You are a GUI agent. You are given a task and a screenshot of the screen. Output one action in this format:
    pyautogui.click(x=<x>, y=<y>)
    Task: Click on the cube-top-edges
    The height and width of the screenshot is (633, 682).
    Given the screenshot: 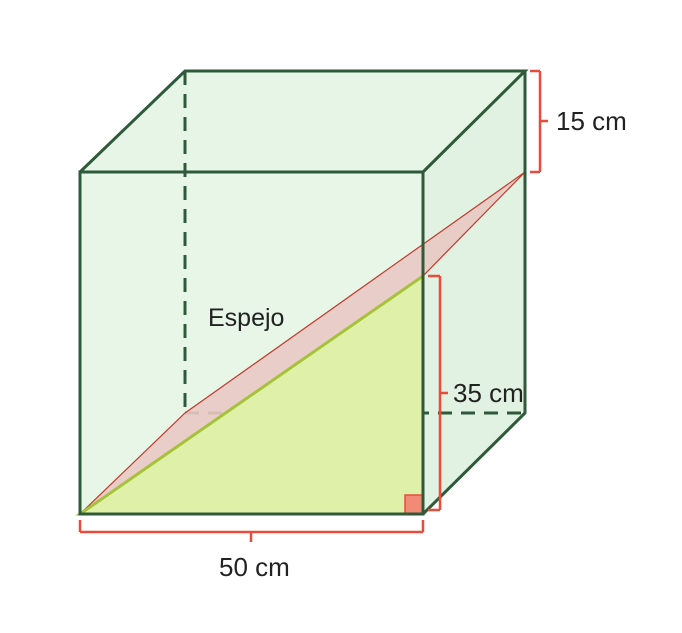 What is the action you would take?
    pyautogui.click(x=303, y=121)
    